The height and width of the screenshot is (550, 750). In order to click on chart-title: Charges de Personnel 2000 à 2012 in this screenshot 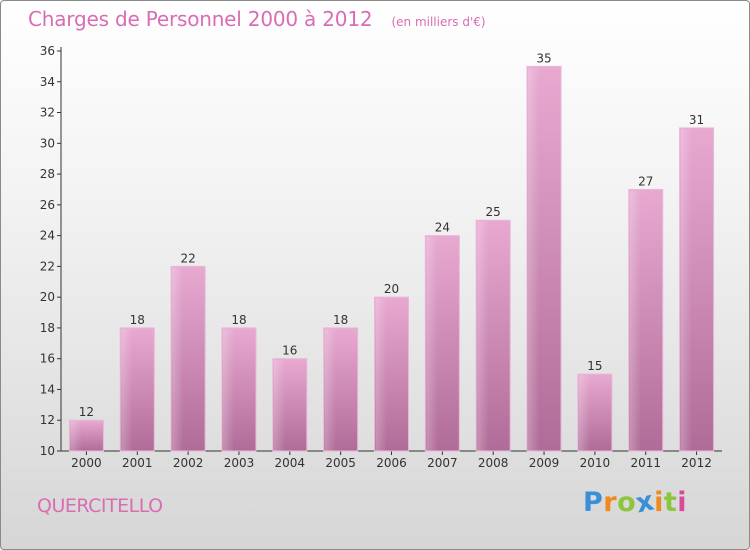, I will do `click(200, 19)`.